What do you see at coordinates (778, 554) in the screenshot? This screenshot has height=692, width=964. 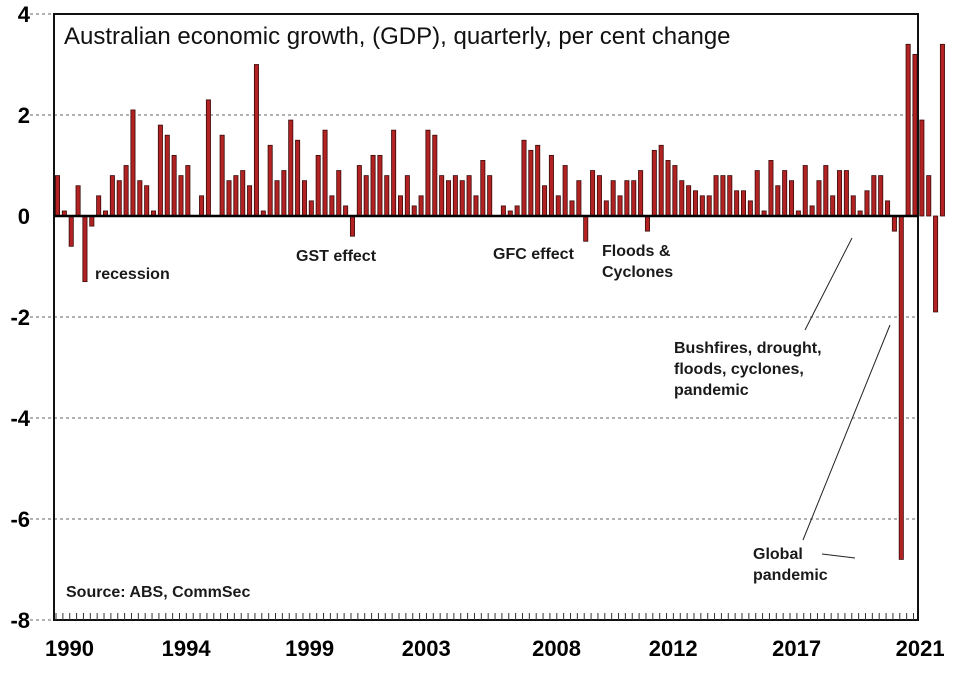 I see `annotation-global-line1: Global` at bounding box center [778, 554].